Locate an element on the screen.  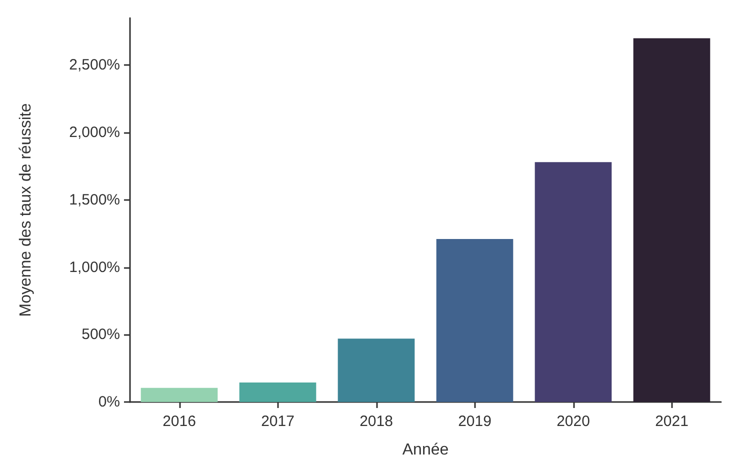
y-tick-label: 2,500% is located at coordinates (94, 65).